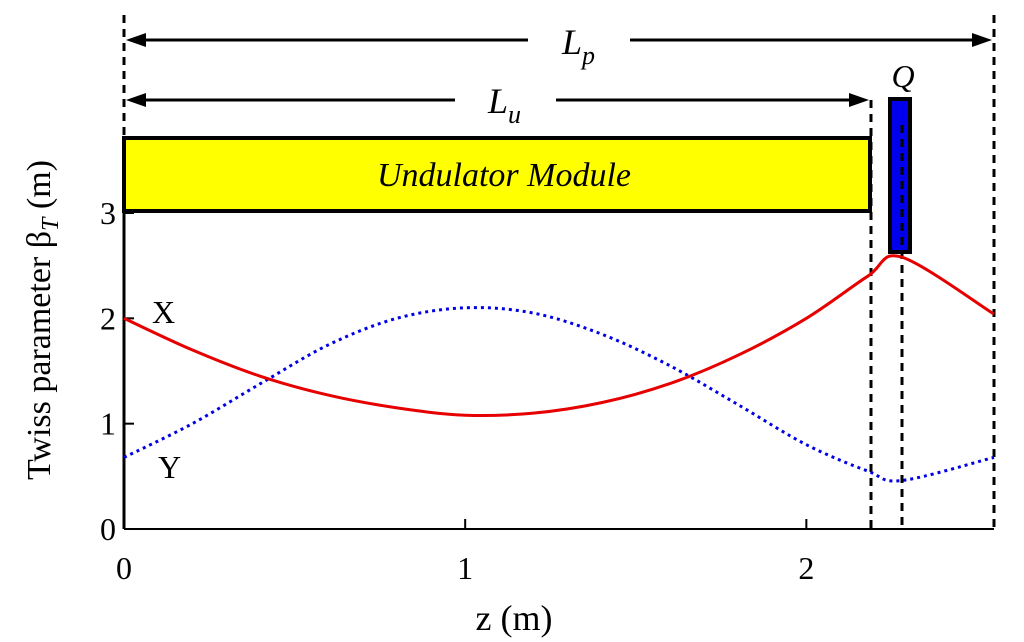 The height and width of the screenshot is (642, 1024). I want to click on y-tick-label: 0, so click(108, 529).